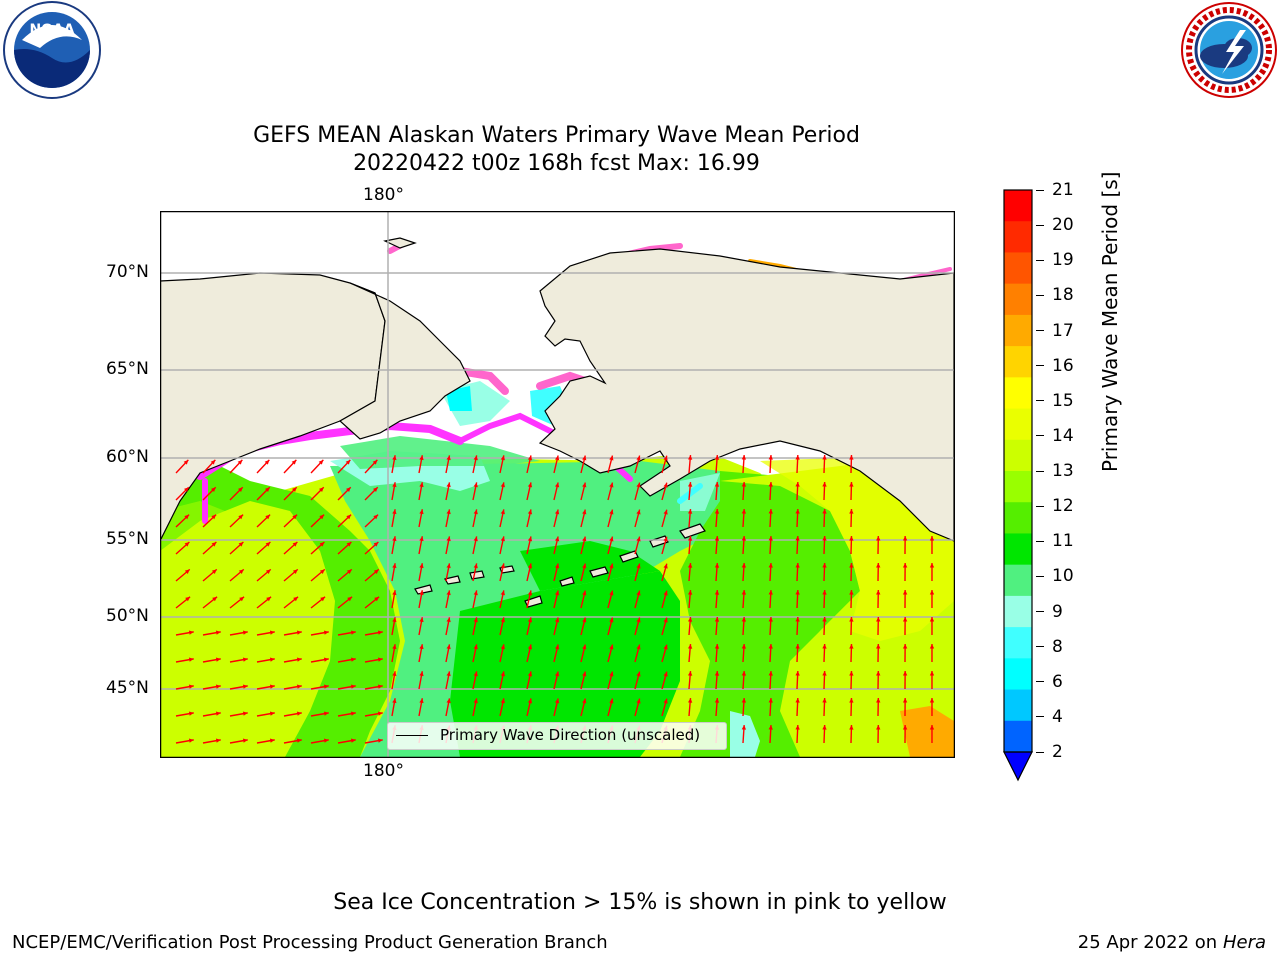 The height and width of the screenshot is (960, 1280). I want to click on colorbar-tick-label: 20, so click(1063, 225).